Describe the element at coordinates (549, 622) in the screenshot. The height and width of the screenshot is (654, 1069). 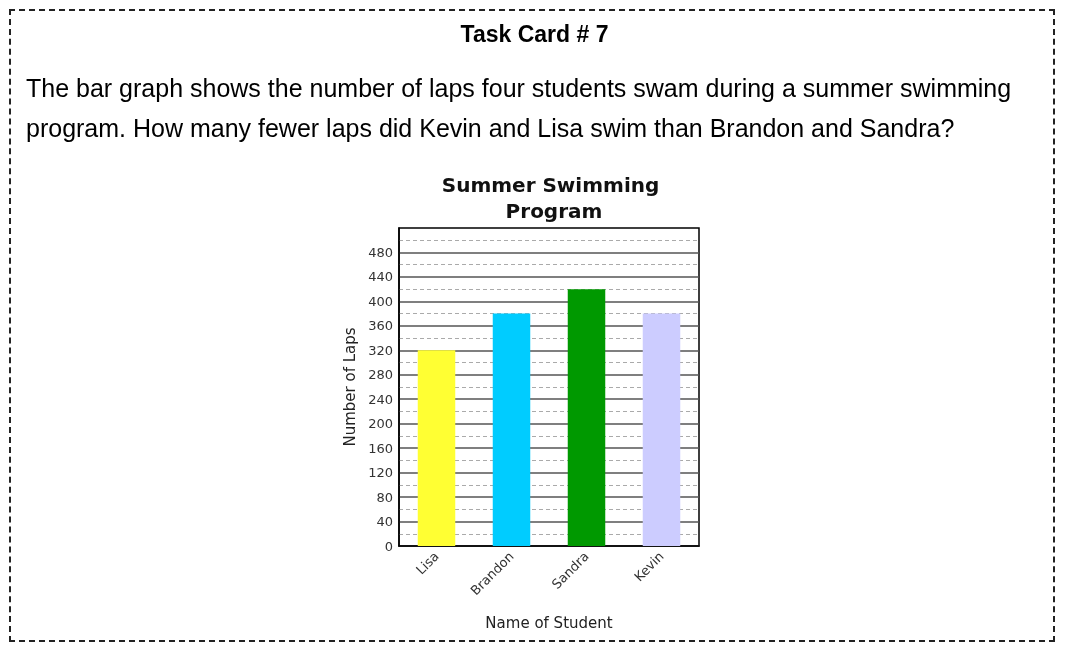
I see `x-axis-title: Name of Student` at that location.